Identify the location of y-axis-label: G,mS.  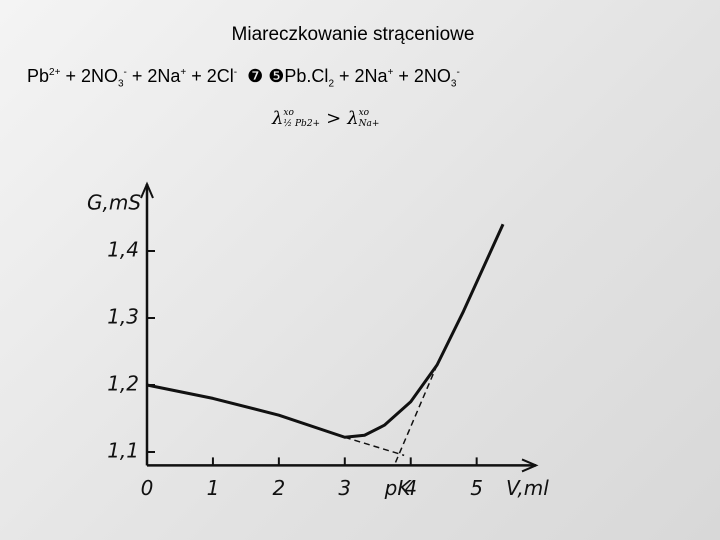
(114, 203).